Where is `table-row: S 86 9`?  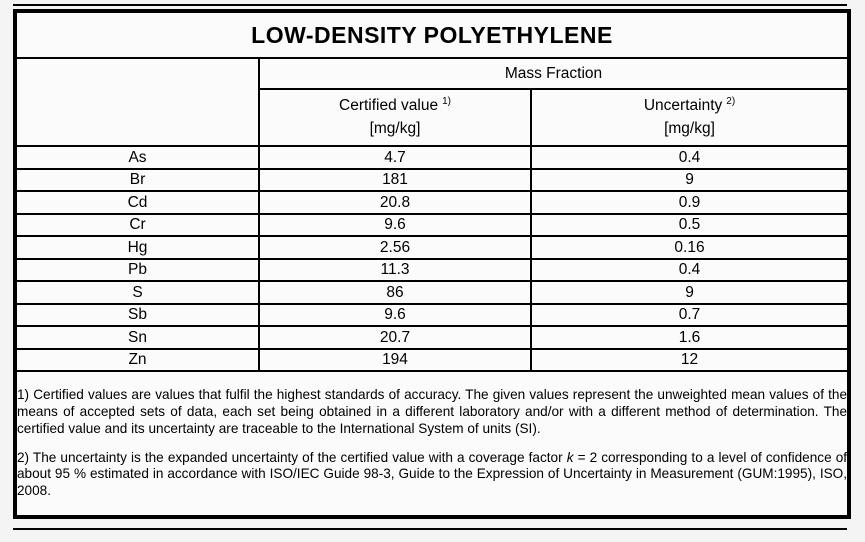 table-row: S 86 9 is located at coordinates (432, 292).